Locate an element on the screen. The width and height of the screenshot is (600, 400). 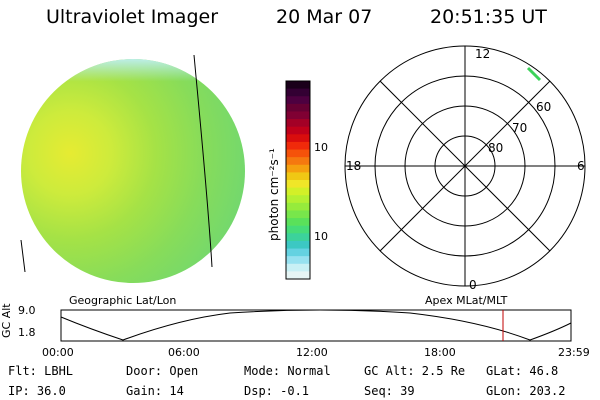
xtick-1200: 12:00 is located at coordinates (312, 352).